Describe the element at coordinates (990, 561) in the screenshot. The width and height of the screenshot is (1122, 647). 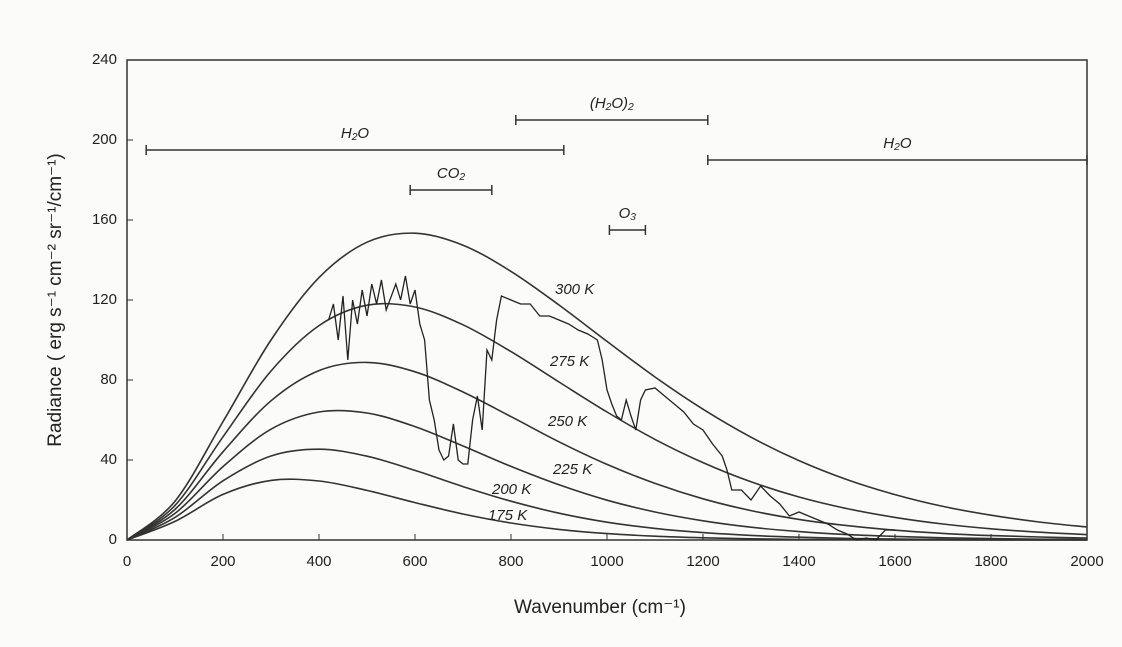
I see `x-tick-label: 1800` at that location.